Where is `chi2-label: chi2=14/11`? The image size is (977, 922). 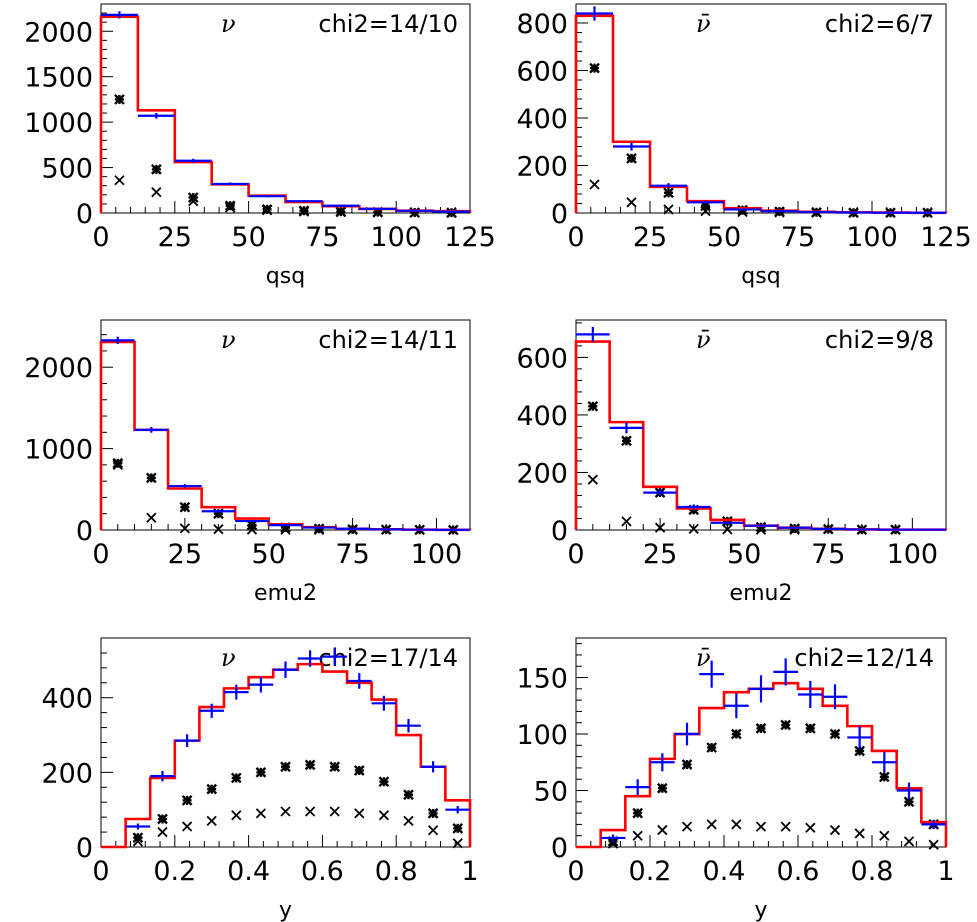 chi2-label: chi2=14/11 is located at coordinates (388, 340).